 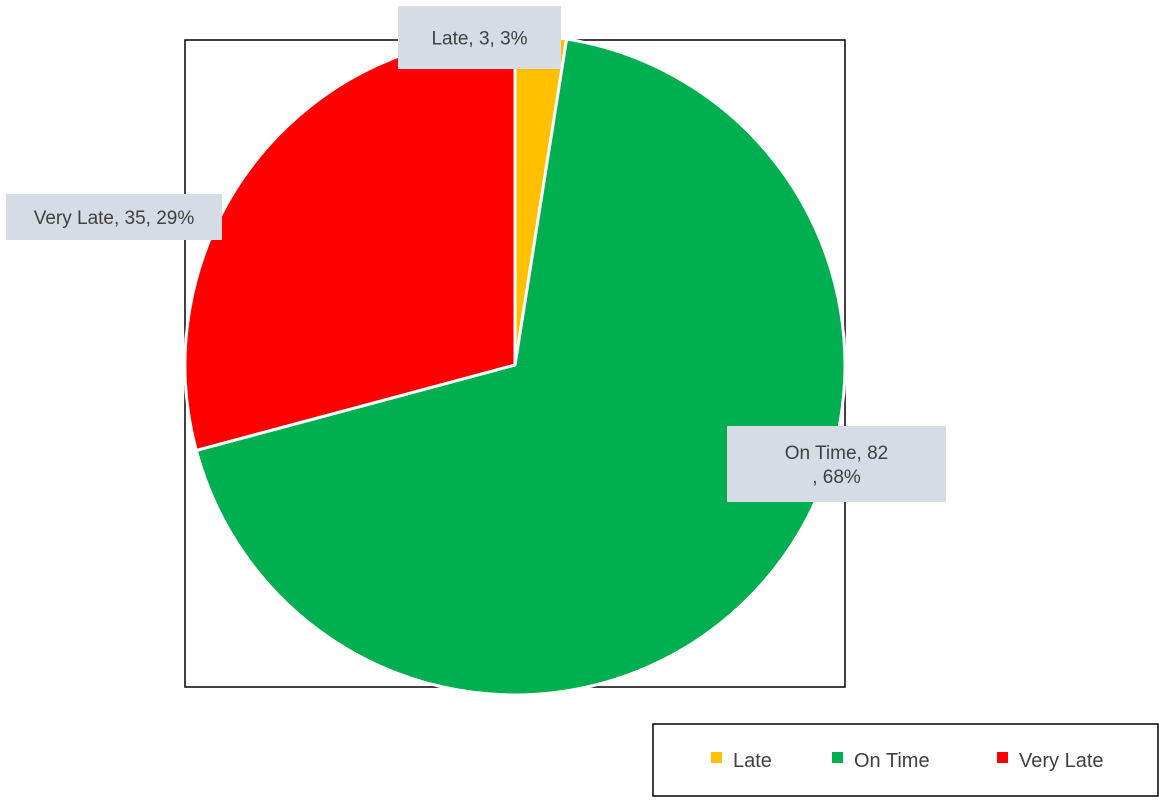 I want to click on data-label-on-time: On Time, 82 , 68%, so click(x=836, y=464).